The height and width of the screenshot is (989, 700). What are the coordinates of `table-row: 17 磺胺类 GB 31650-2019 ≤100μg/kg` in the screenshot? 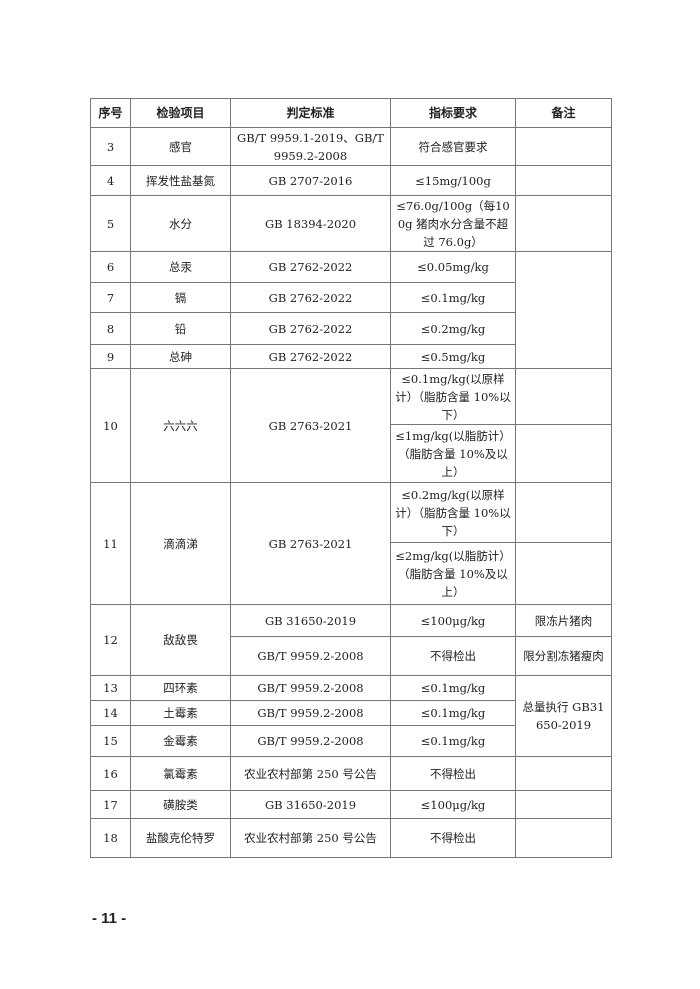 It's located at (351, 804).